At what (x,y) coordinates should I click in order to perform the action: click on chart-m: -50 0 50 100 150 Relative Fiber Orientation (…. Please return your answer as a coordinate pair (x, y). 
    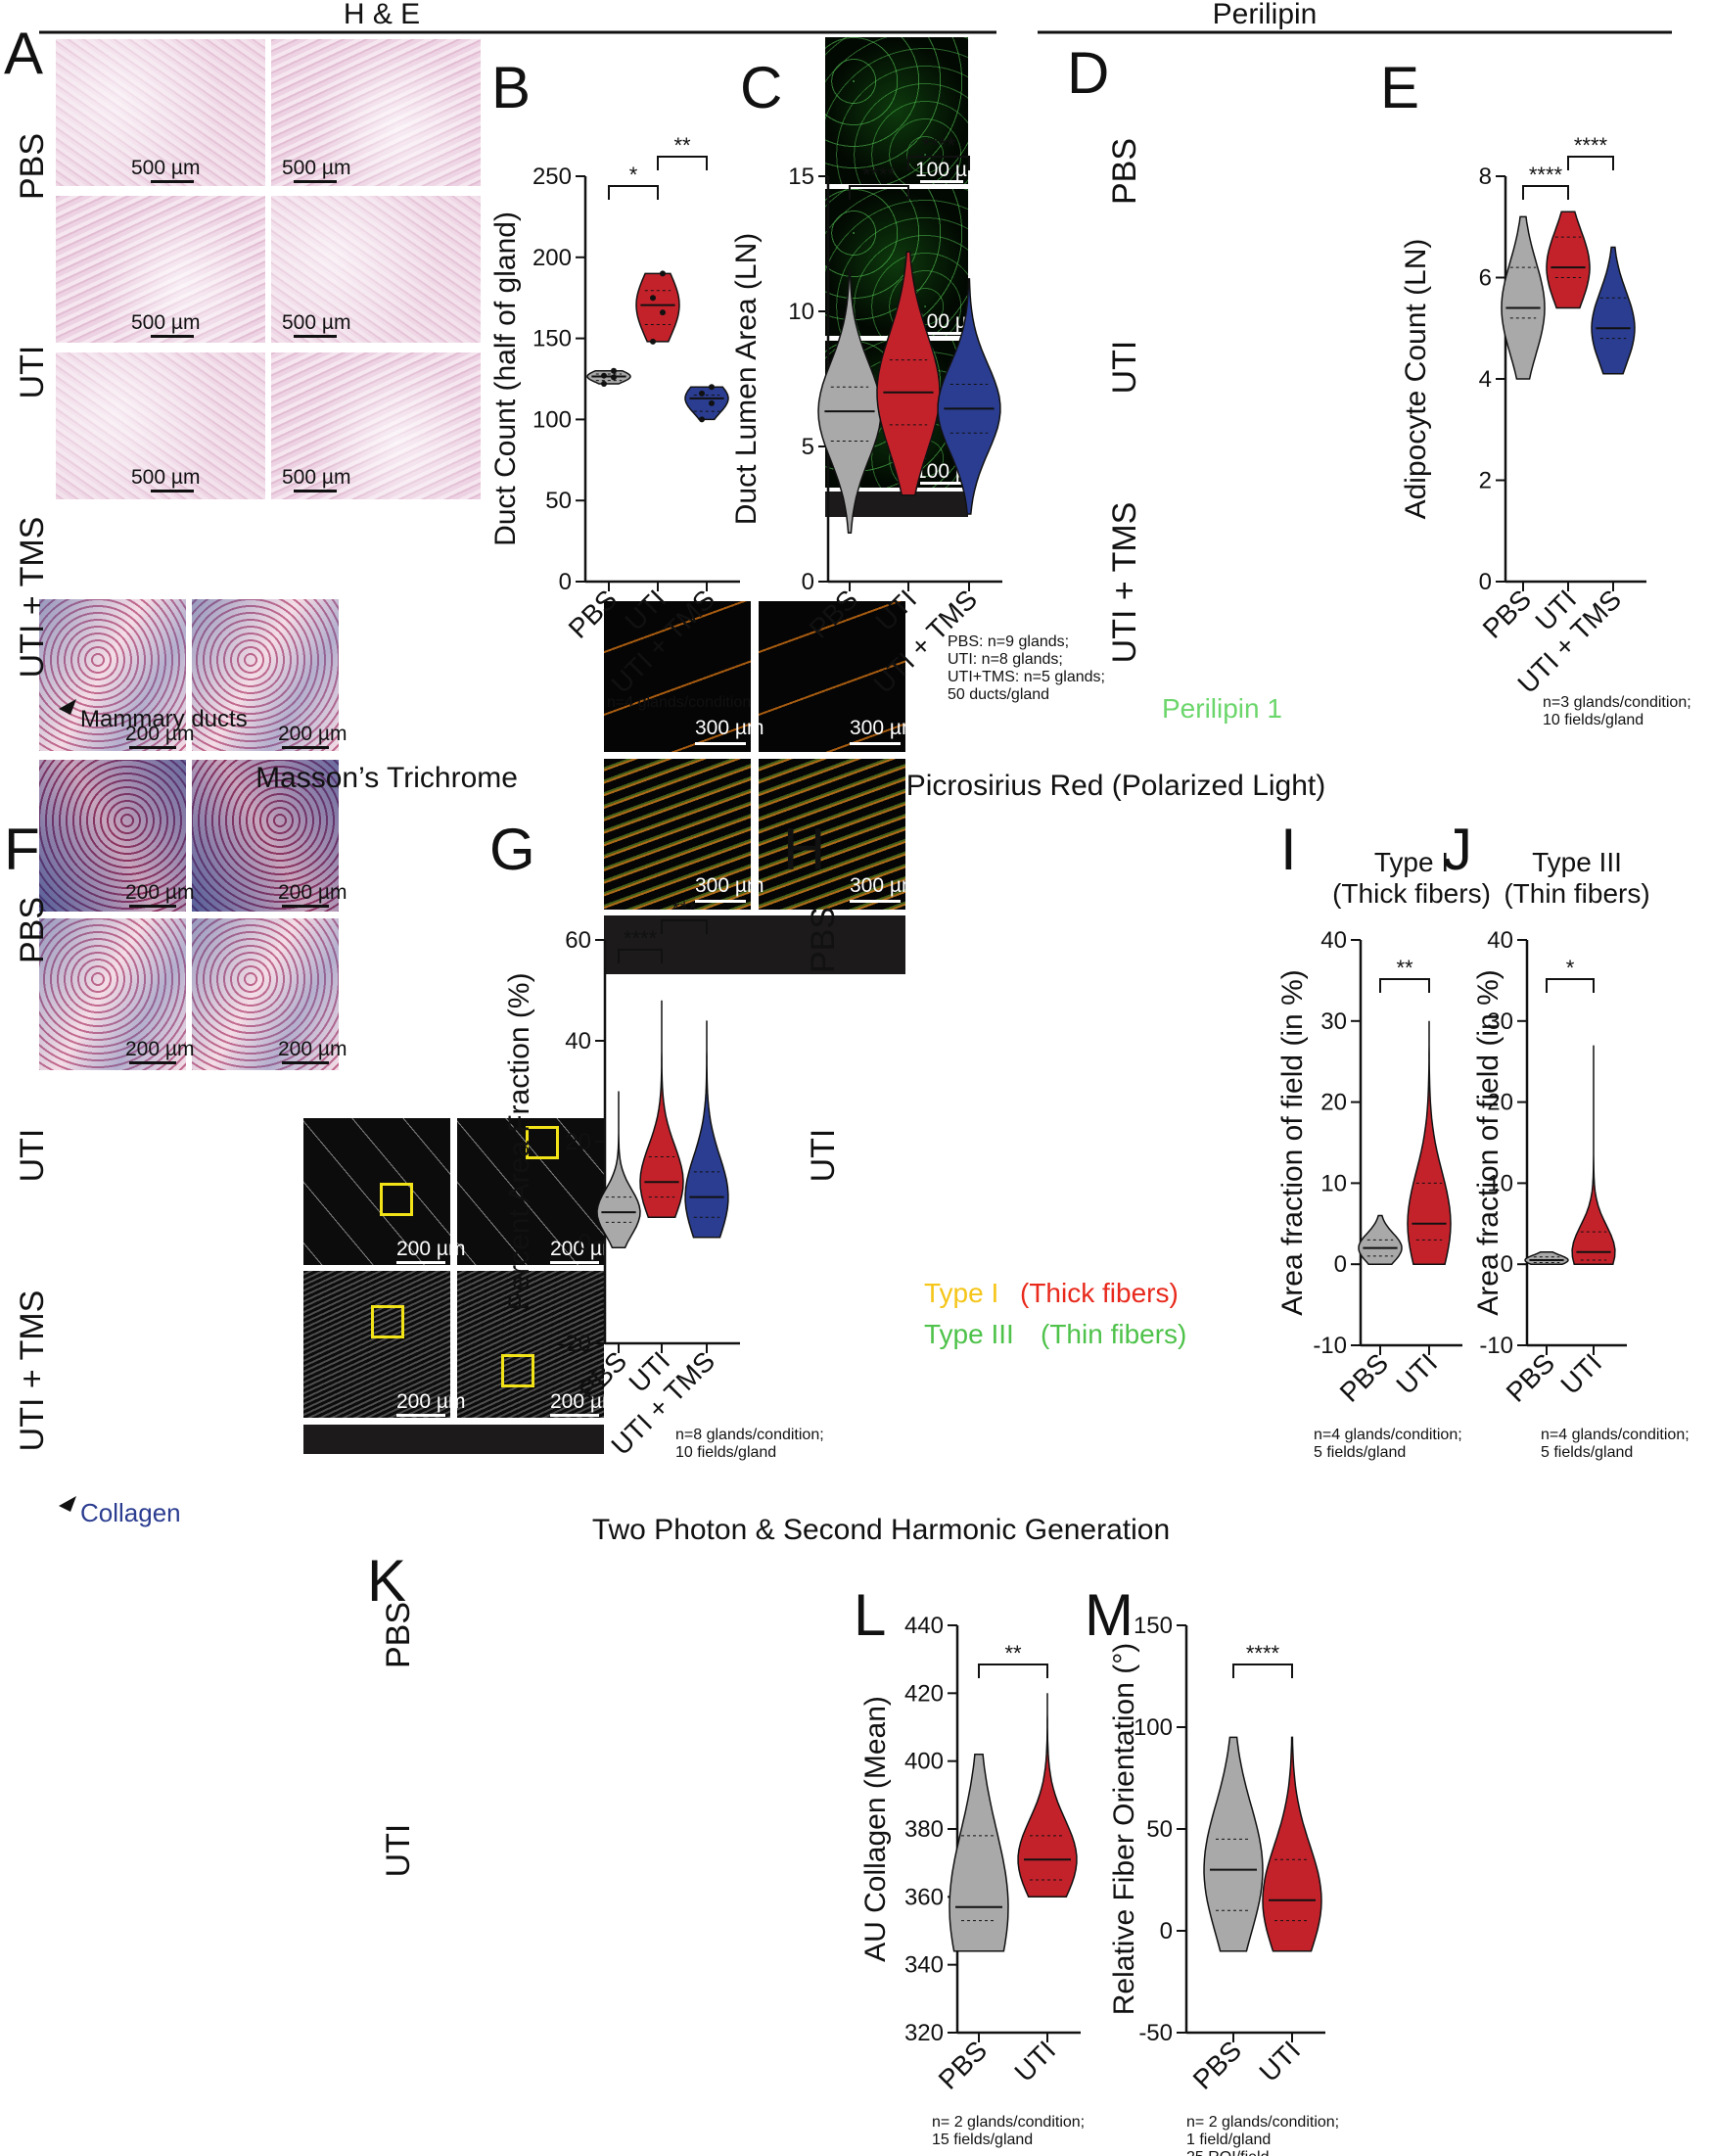
    Looking at the image, I should click on (1223, 1885).